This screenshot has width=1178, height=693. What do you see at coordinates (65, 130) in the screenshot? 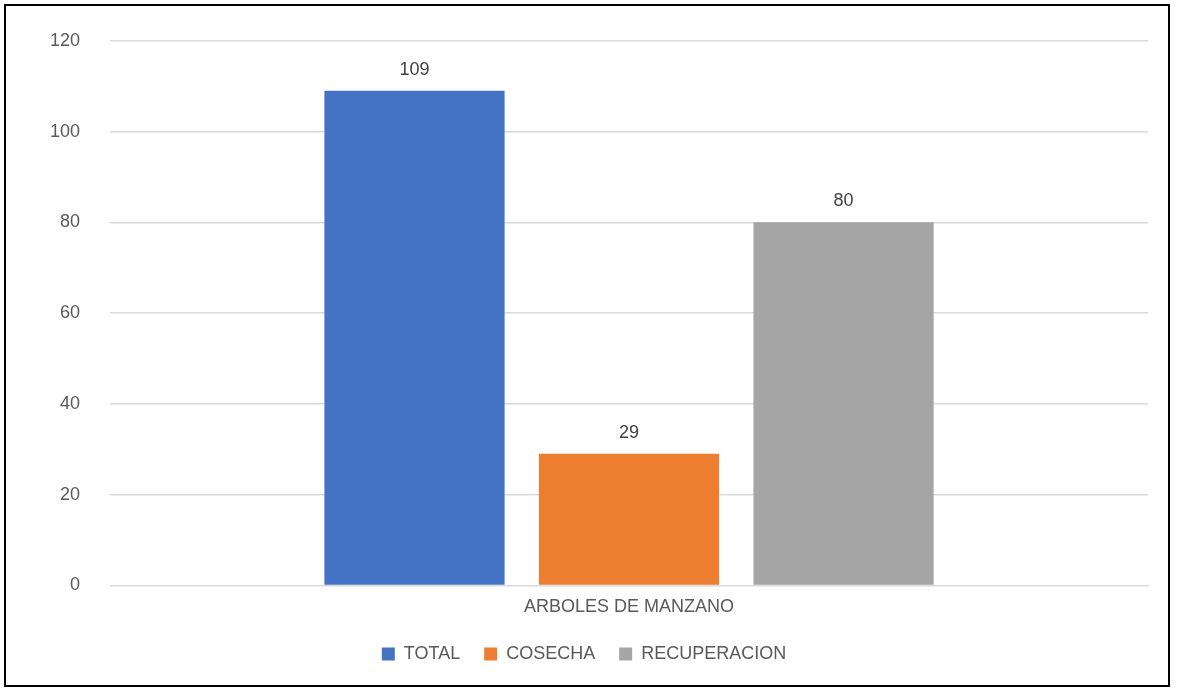
I see `y-tick-label: 100` at bounding box center [65, 130].